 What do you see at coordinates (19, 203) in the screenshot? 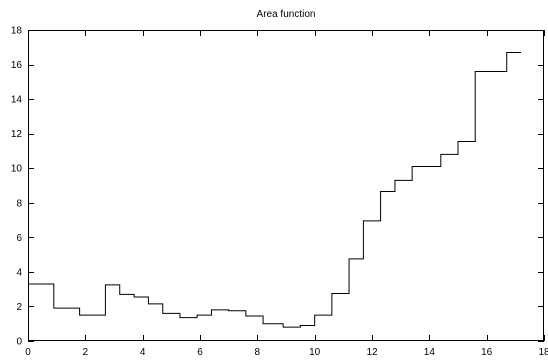
I see `y-tick-label-8: 8` at bounding box center [19, 203].